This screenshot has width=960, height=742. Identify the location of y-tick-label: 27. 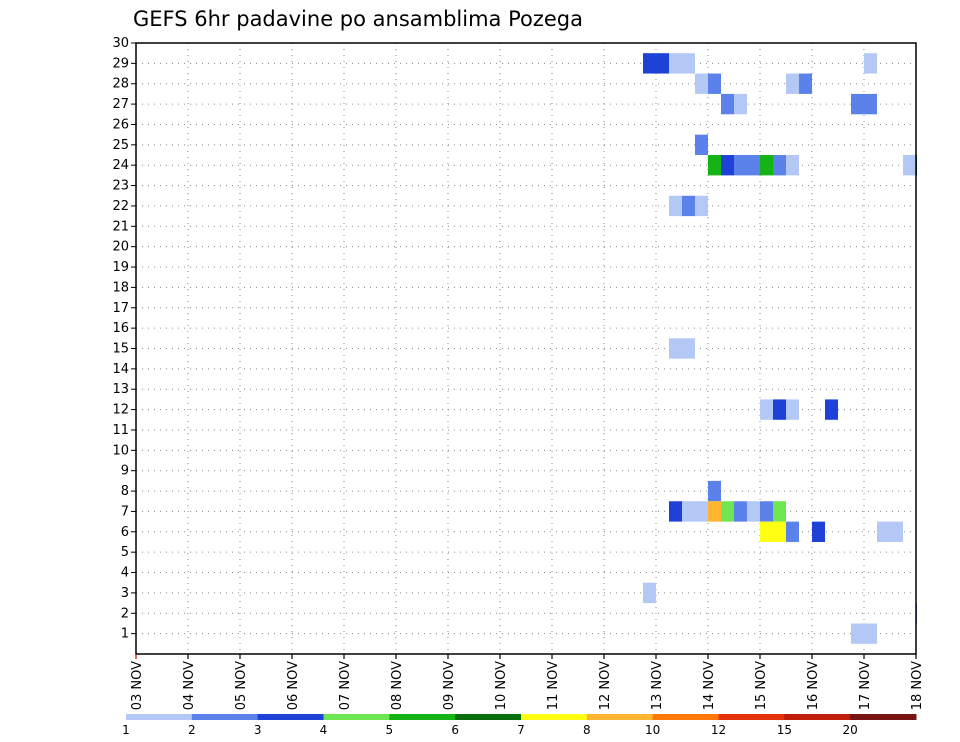
(120, 104).